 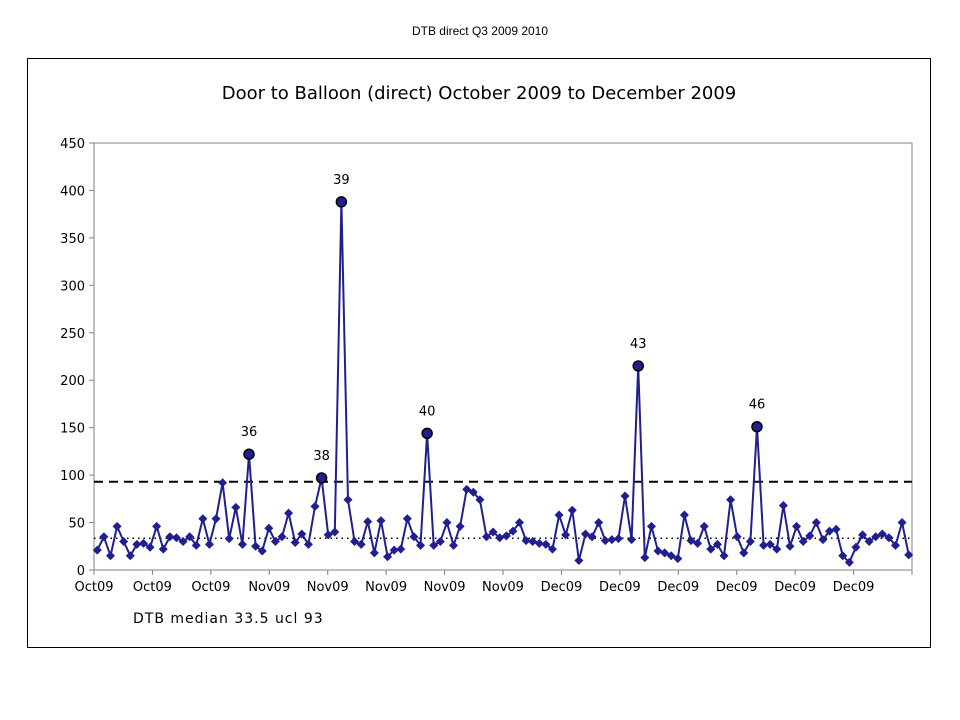 I want to click on slide-title: DTB direct Q3 2009 2010, so click(x=480, y=31).